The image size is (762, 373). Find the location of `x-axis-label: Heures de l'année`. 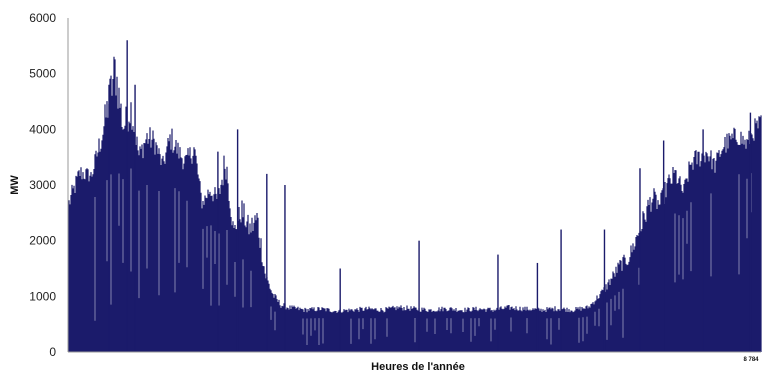

x-axis-label: Heures de l'année is located at coordinates (418, 367).